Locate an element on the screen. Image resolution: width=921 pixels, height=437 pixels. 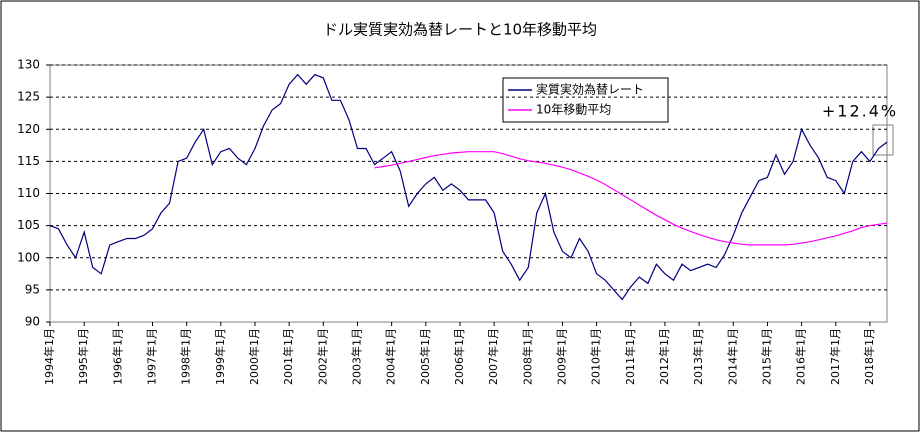
x-tick-label: 2002年1月 is located at coordinates (322, 356).